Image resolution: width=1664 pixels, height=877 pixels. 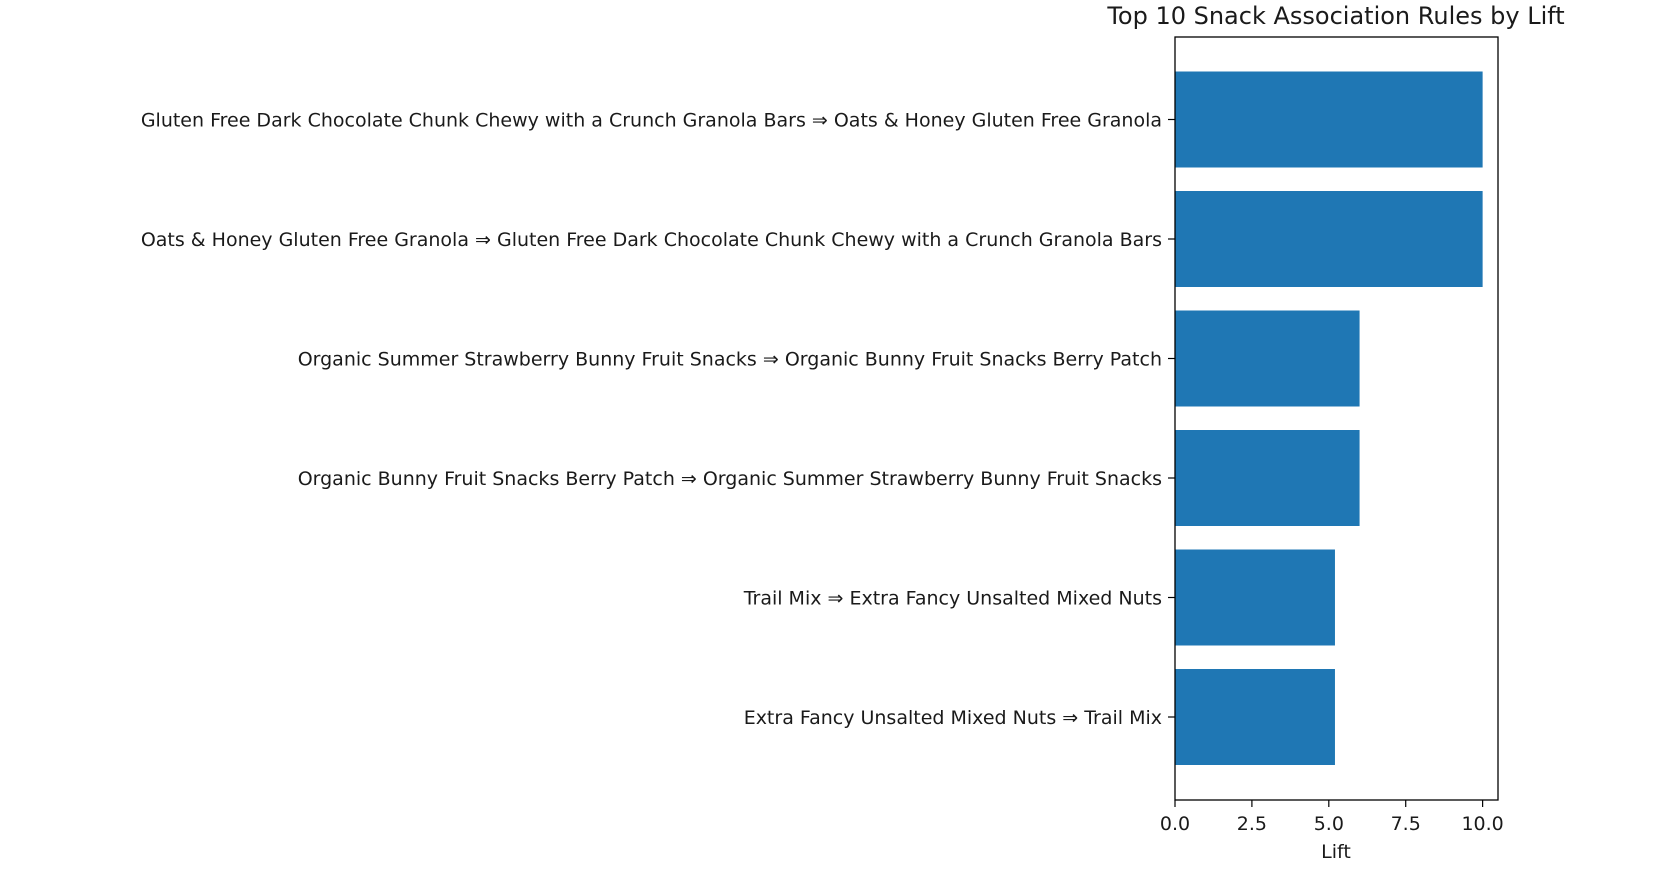 I want to click on x-tick-label-1: 0.0, so click(x=1175, y=824).